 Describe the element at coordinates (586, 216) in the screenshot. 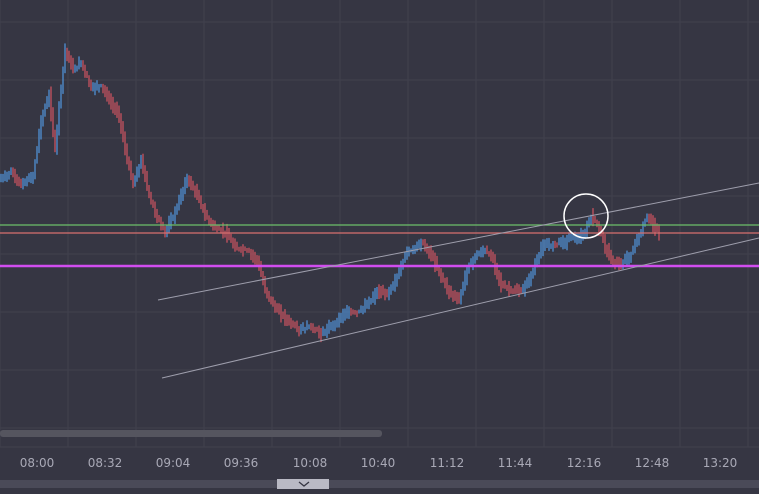

I see `highlight-circle` at that location.